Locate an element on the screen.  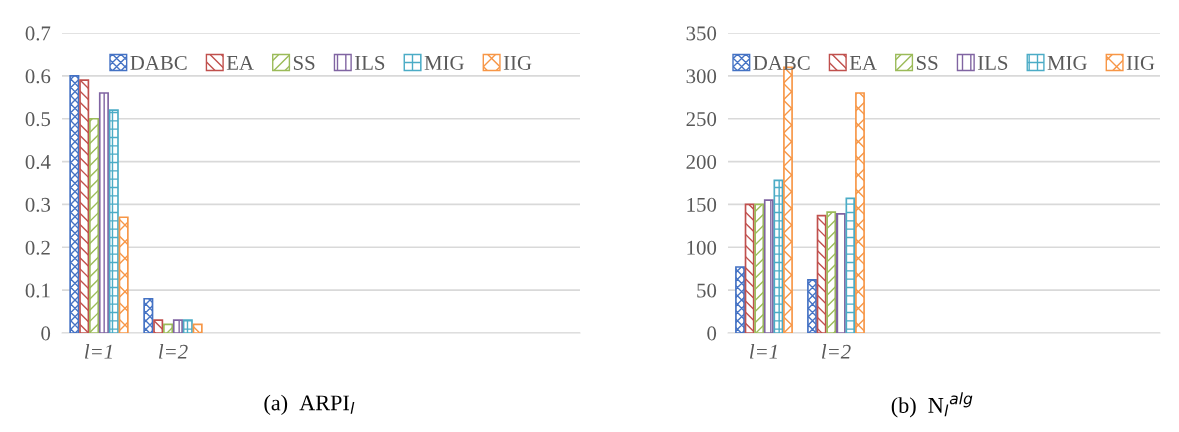
y-tick-label: 0.3 is located at coordinates (38, 204).